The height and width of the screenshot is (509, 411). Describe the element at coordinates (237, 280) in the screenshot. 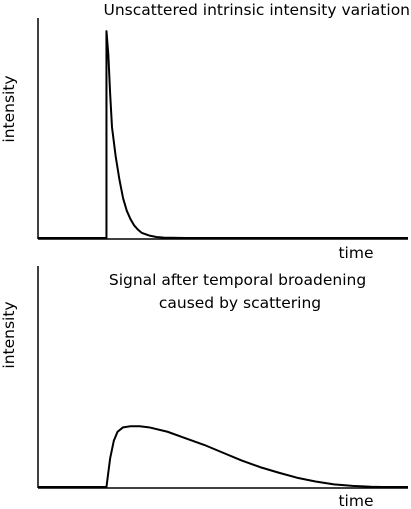

I see `bottom-chart-title-line-1: Signal after temporal broadening` at that location.